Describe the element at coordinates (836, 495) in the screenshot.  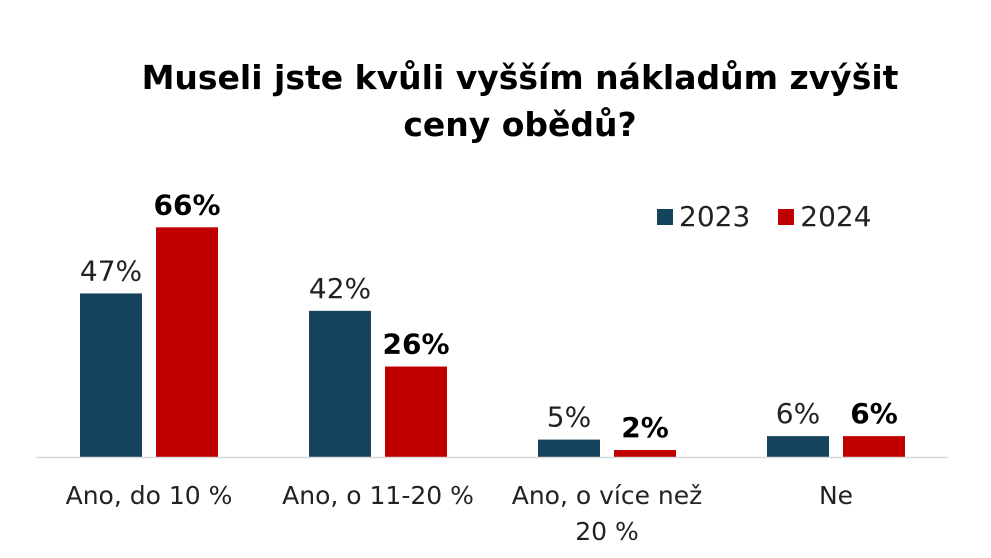
I see `category-label-4: Ne` at that location.